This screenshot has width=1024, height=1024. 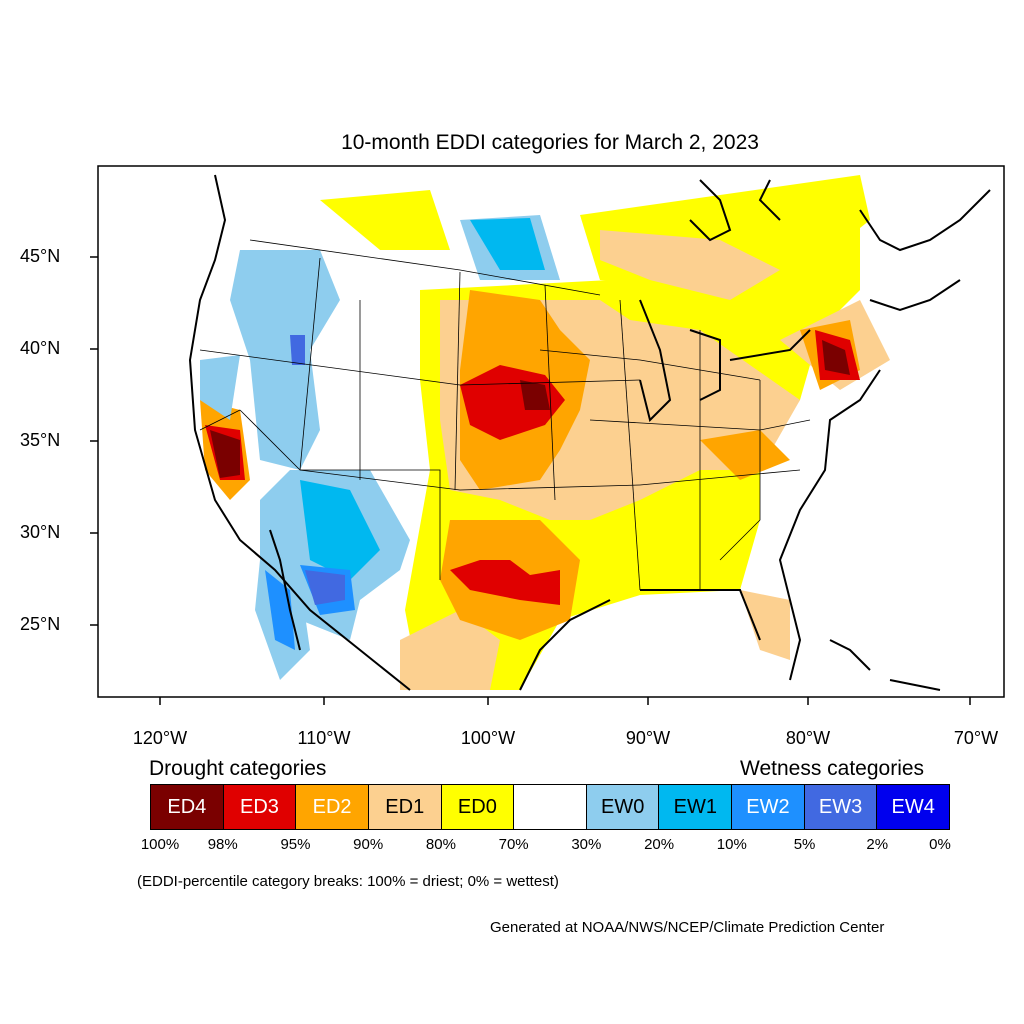 What do you see at coordinates (297, 350) in the screenshot?
I see `ew3-idaho` at bounding box center [297, 350].